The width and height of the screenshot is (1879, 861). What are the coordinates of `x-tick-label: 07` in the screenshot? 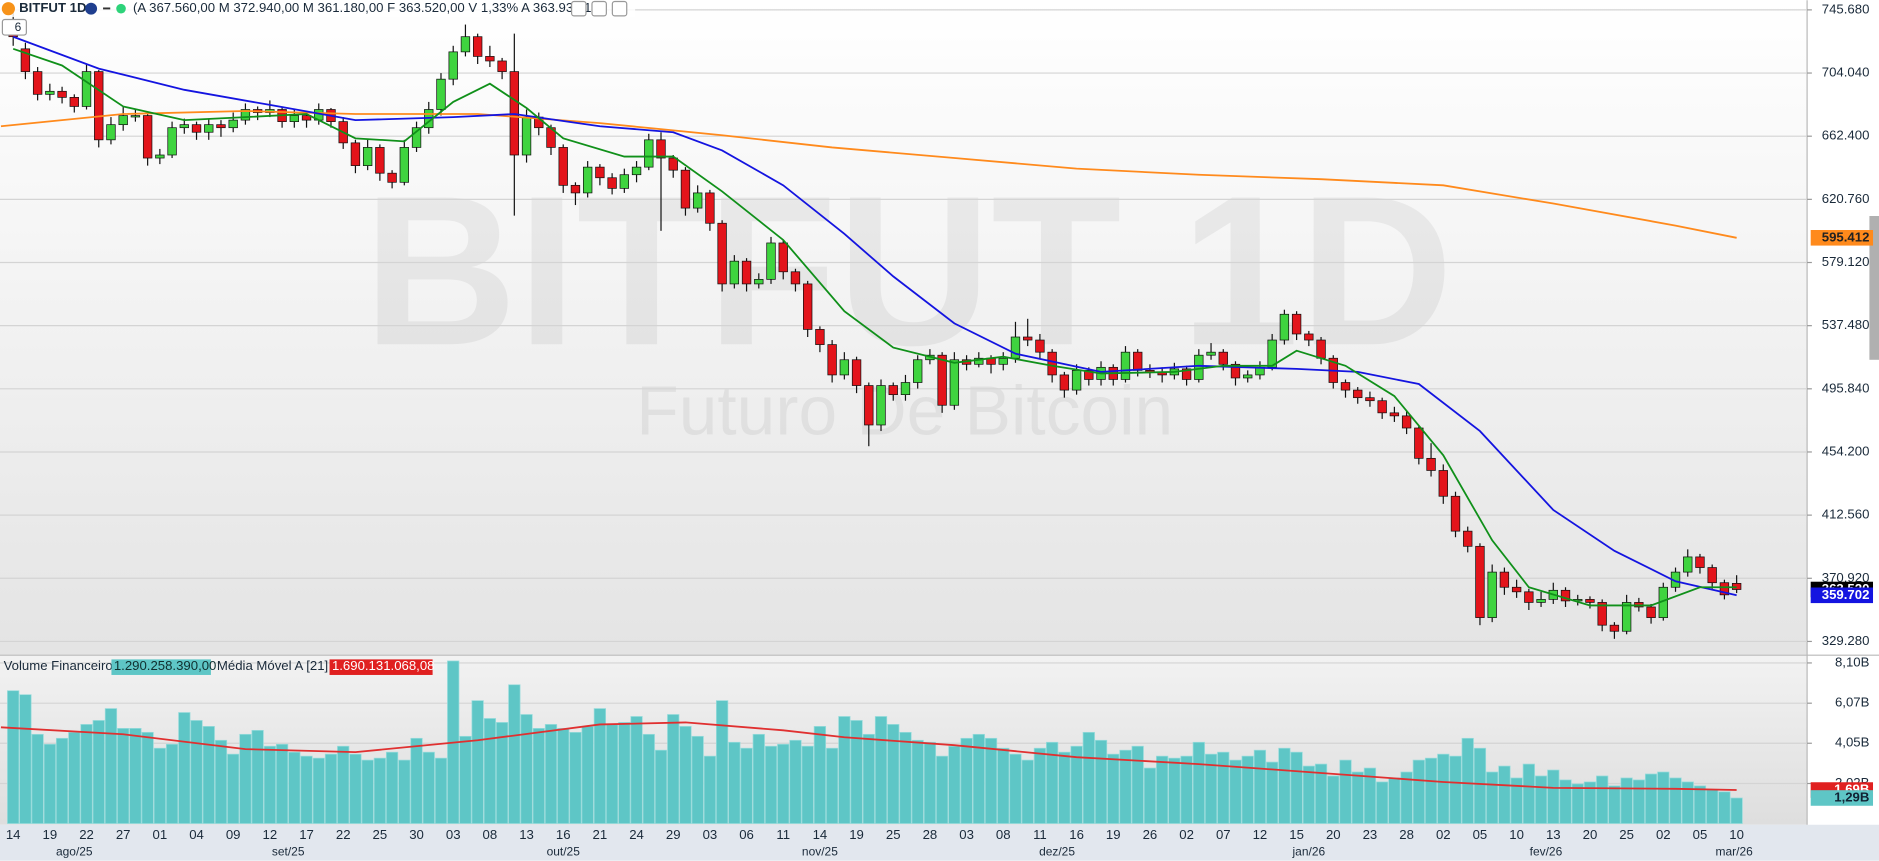 It's located at (1223, 834).